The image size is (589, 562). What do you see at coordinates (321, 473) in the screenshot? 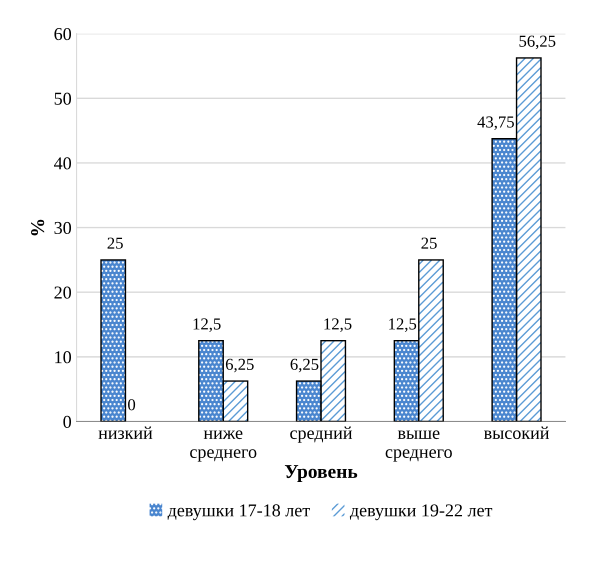
I see `x-axis-title: Уровень` at bounding box center [321, 473].